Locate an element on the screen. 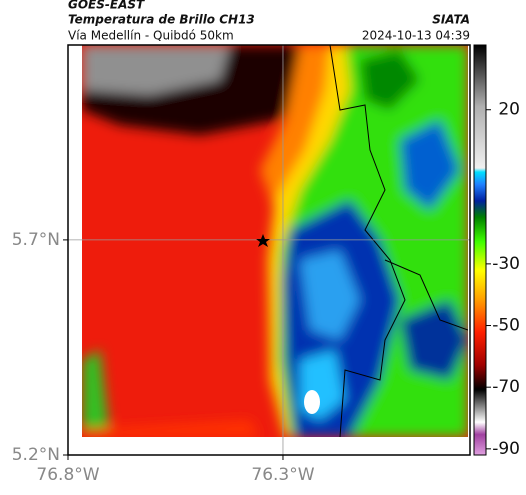 Image resolution: width=526 pixels, height=495 pixels. location-star is located at coordinates (263, 240).